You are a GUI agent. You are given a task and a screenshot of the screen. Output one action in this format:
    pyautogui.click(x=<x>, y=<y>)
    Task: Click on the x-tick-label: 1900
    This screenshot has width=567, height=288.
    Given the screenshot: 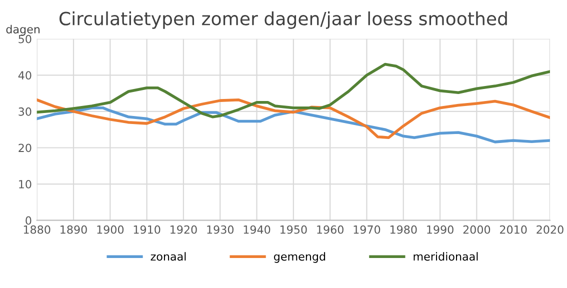 What is the action you would take?
    pyautogui.click(x=110, y=229)
    